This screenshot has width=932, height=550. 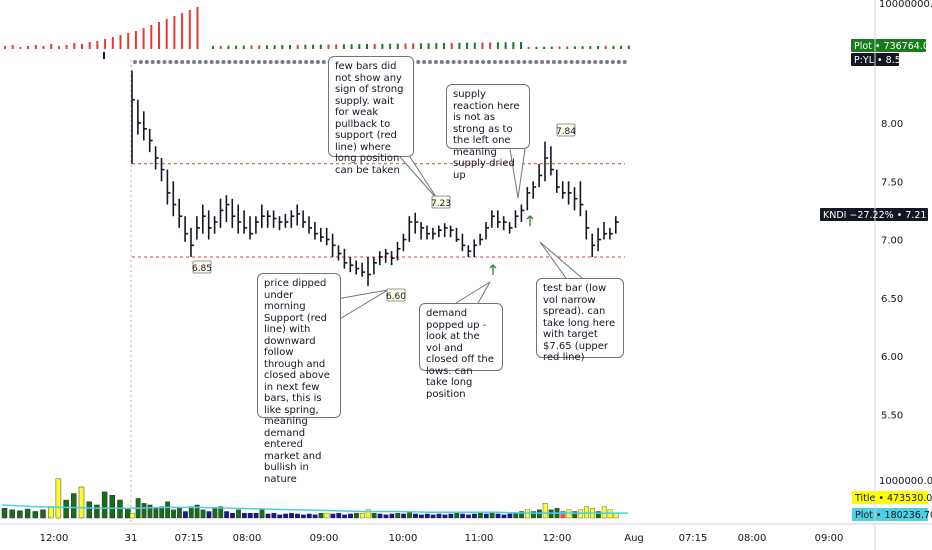 What do you see at coordinates (693, 538) in the screenshot?
I see `time-tick-label: 07:15` at bounding box center [693, 538].